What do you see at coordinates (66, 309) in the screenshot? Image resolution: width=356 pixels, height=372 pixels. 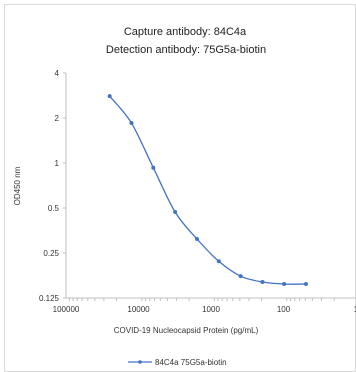 I see `x-tick-label: 100000` at bounding box center [66, 309].